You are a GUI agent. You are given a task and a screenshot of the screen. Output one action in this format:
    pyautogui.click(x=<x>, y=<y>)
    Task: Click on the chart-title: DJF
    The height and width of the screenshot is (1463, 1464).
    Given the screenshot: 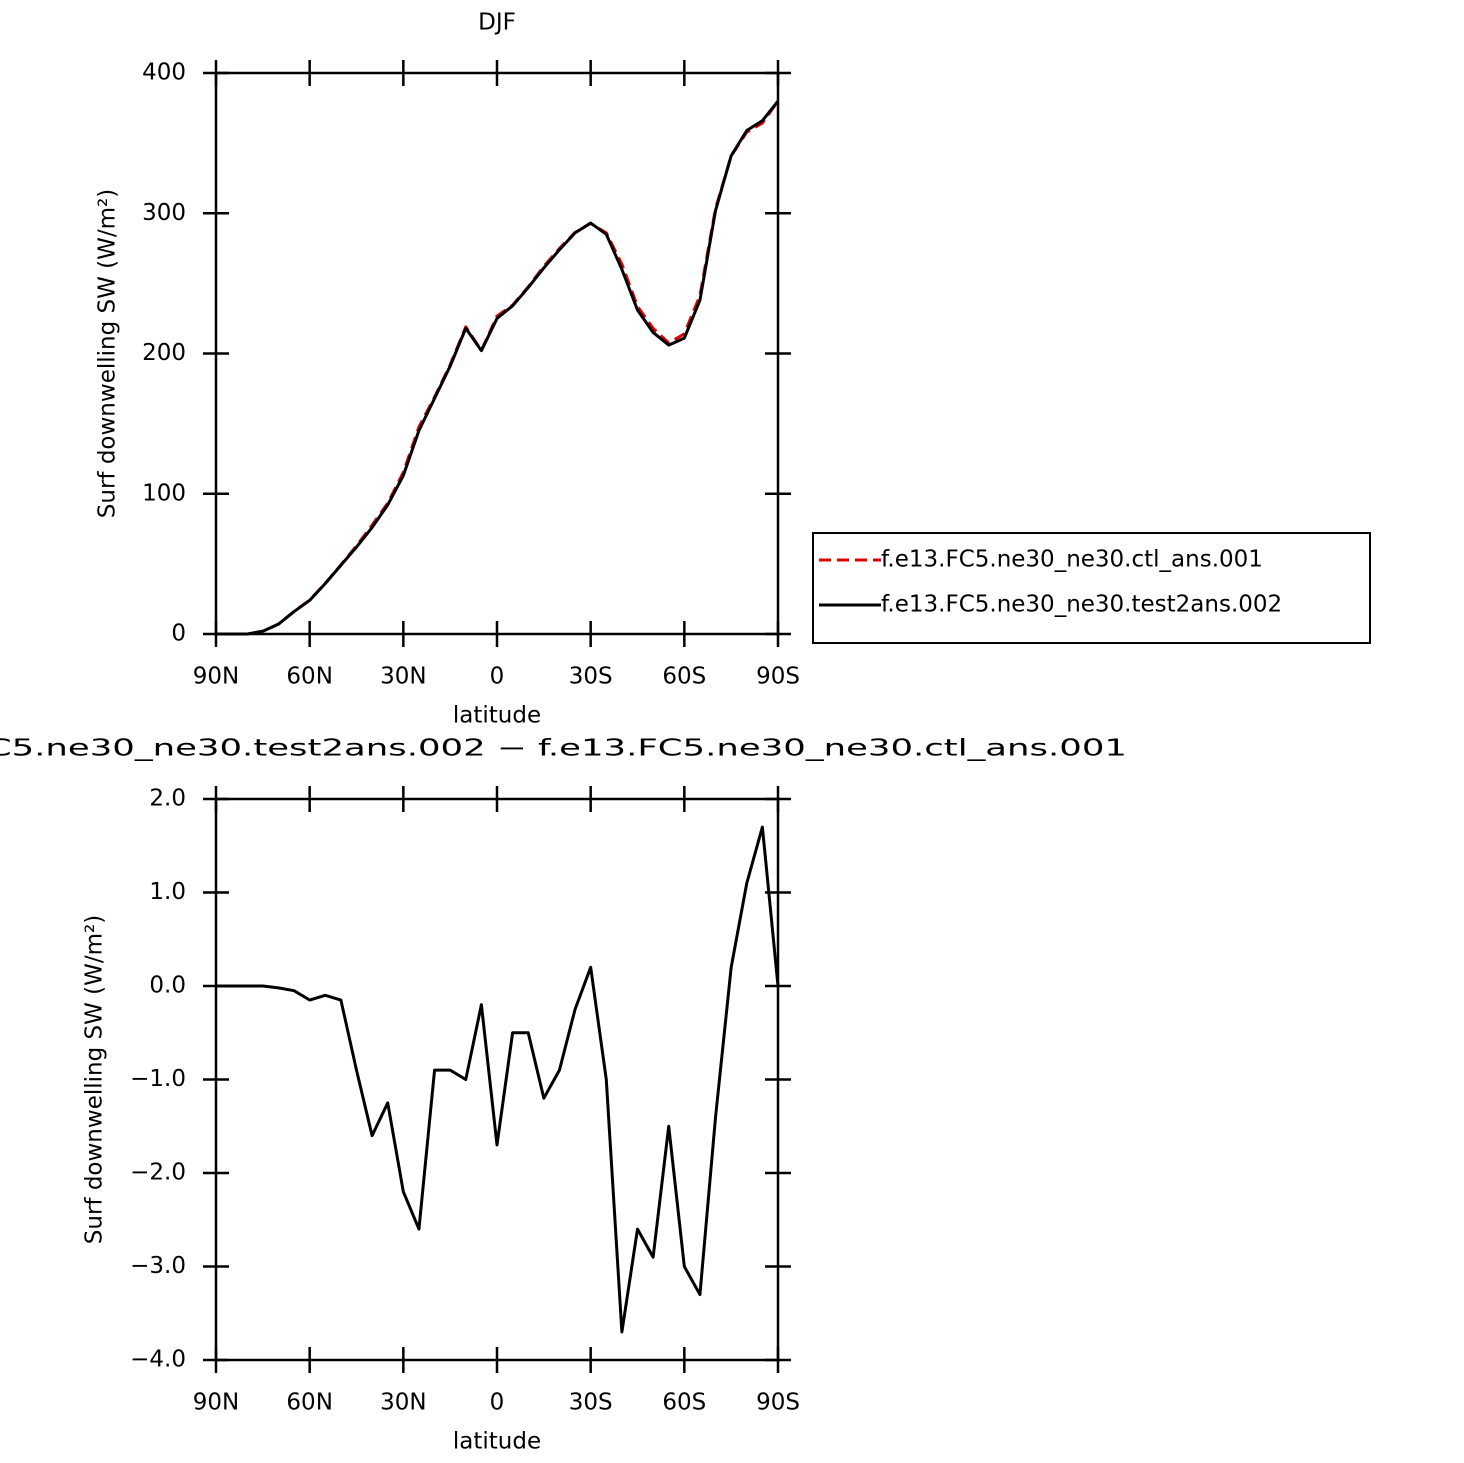 What is the action you would take?
    pyautogui.click(x=497, y=23)
    